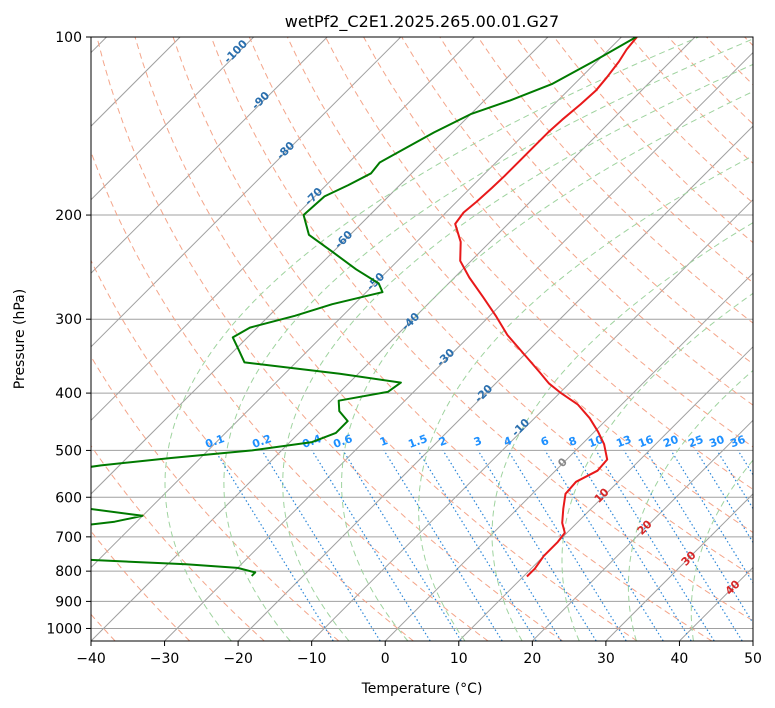 The width and height of the screenshot is (775, 708). Describe the element at coordinates (695, 441) in the screenshot. I see `mixing-ratio-label: 25` at that location.